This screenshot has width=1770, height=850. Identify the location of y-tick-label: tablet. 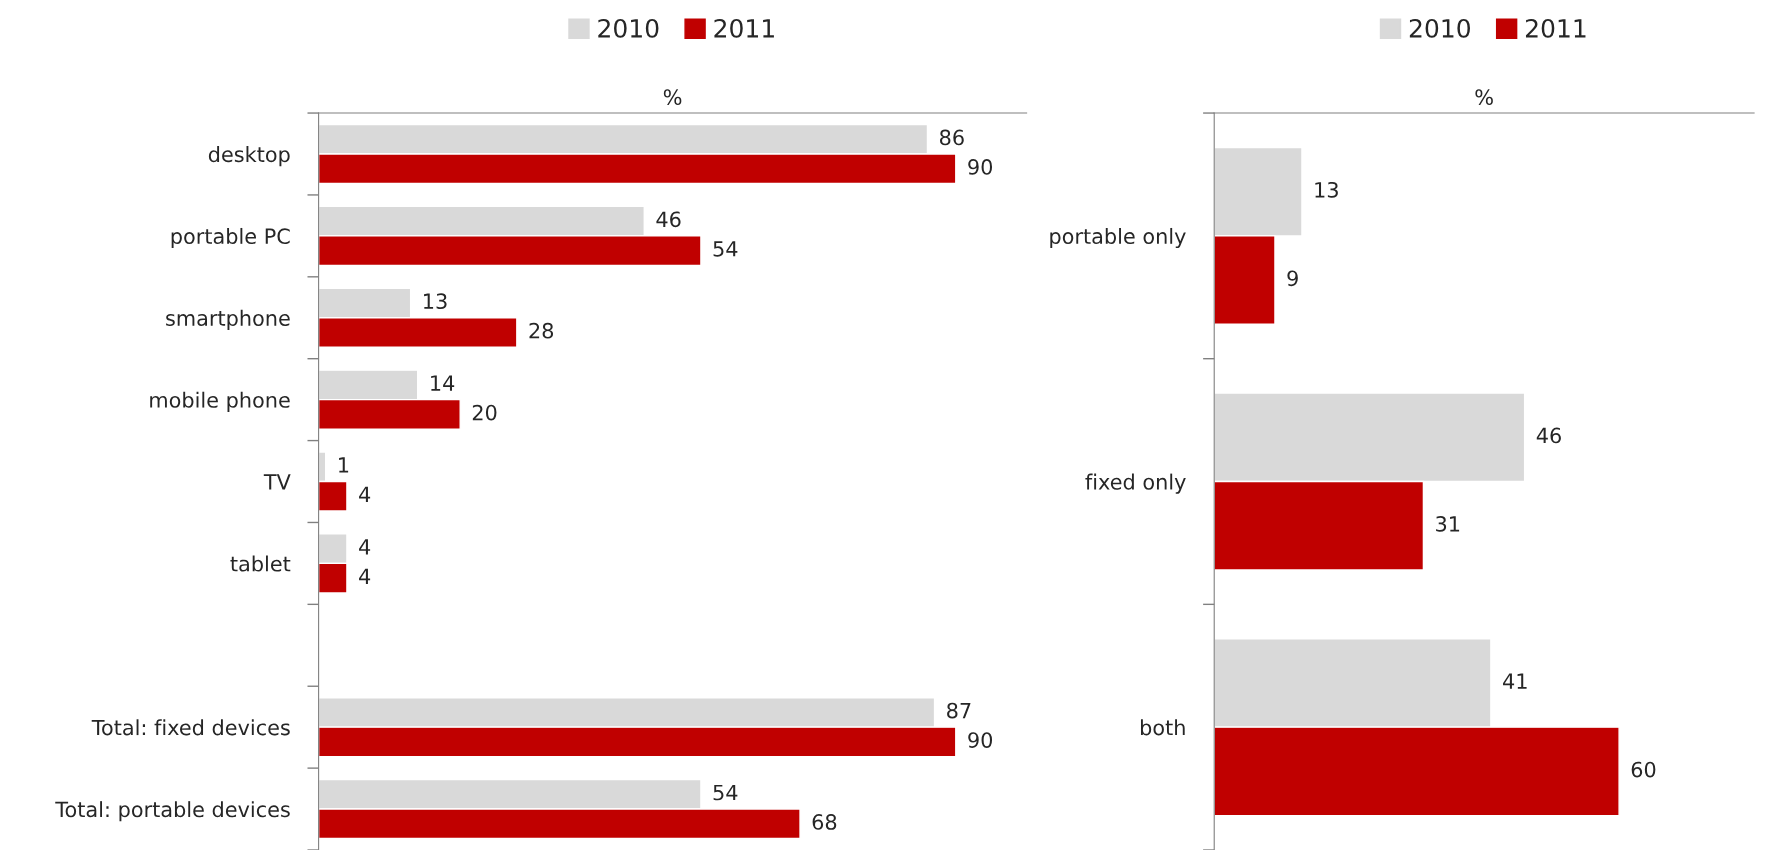
(260, 563).